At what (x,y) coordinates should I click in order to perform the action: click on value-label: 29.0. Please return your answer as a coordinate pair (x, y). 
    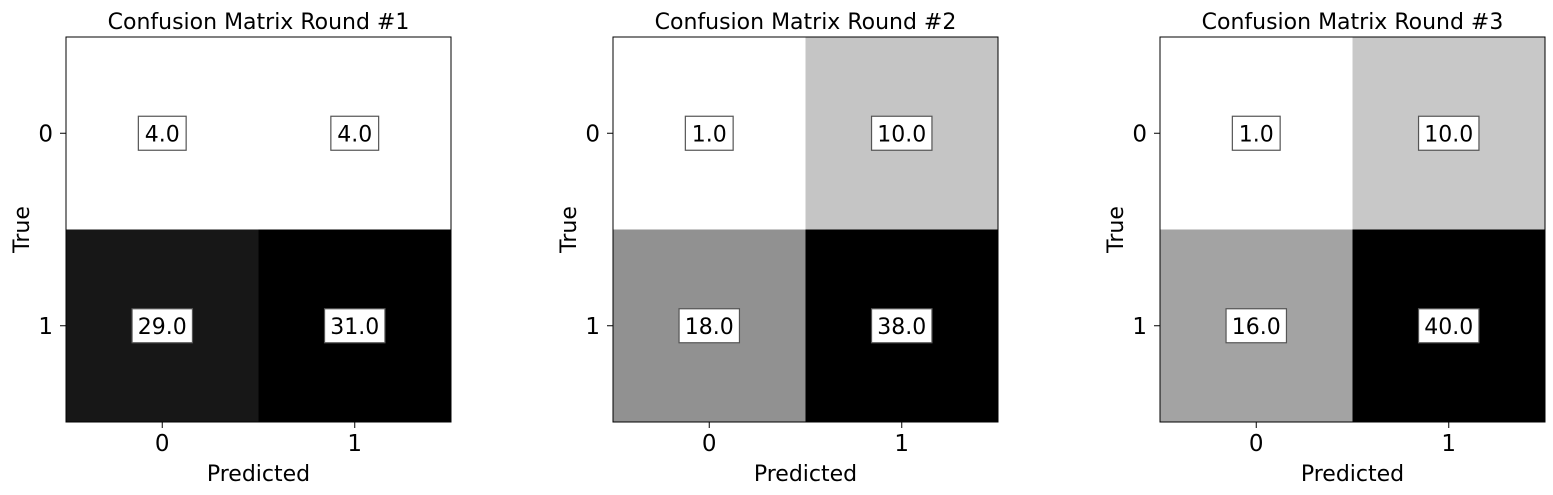
    Looking at the image, I should click on (162, 327).